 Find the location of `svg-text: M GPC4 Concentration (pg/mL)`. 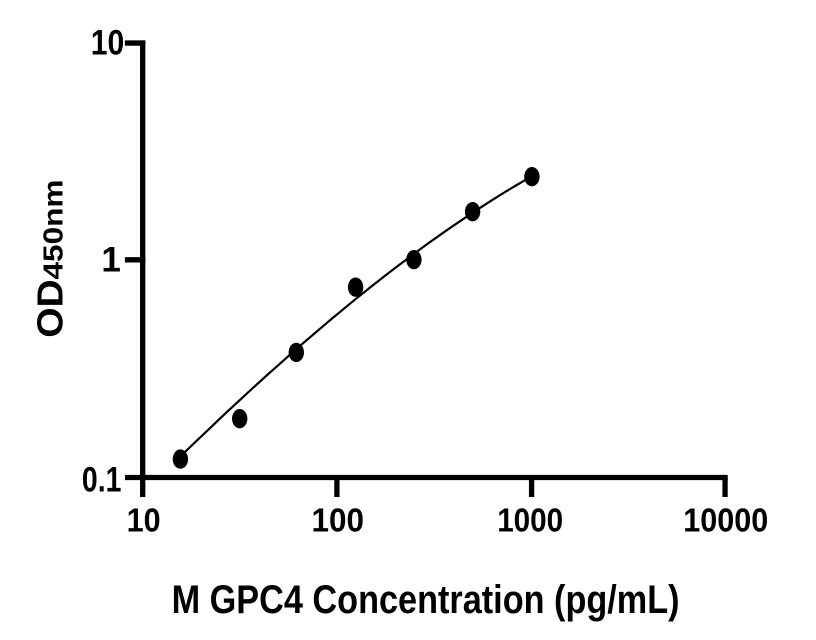

svg-text: M GPC4 Concentration (pg/mL) is located at coordinates (426, 600).